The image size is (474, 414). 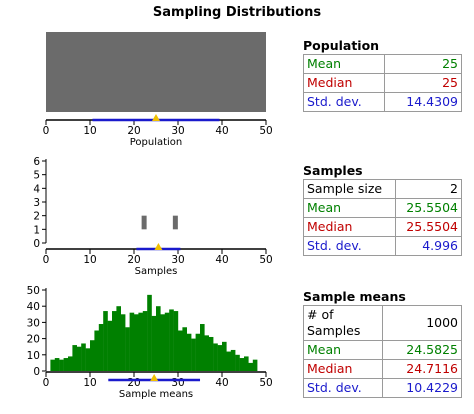 I want to click on sample-means-y-tick-label: 20, so click(x=33, y=340).